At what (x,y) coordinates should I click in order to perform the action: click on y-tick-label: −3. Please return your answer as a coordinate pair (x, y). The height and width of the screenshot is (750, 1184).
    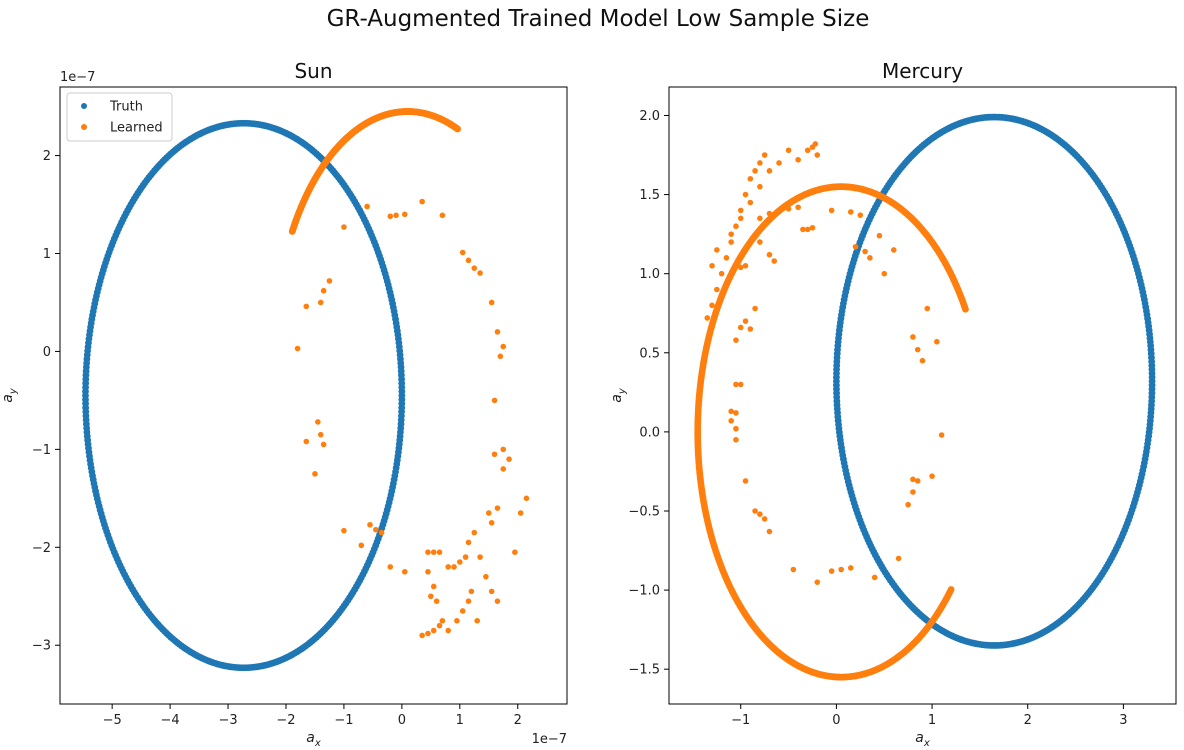
    Looking at the image, I should click on (41, 646).